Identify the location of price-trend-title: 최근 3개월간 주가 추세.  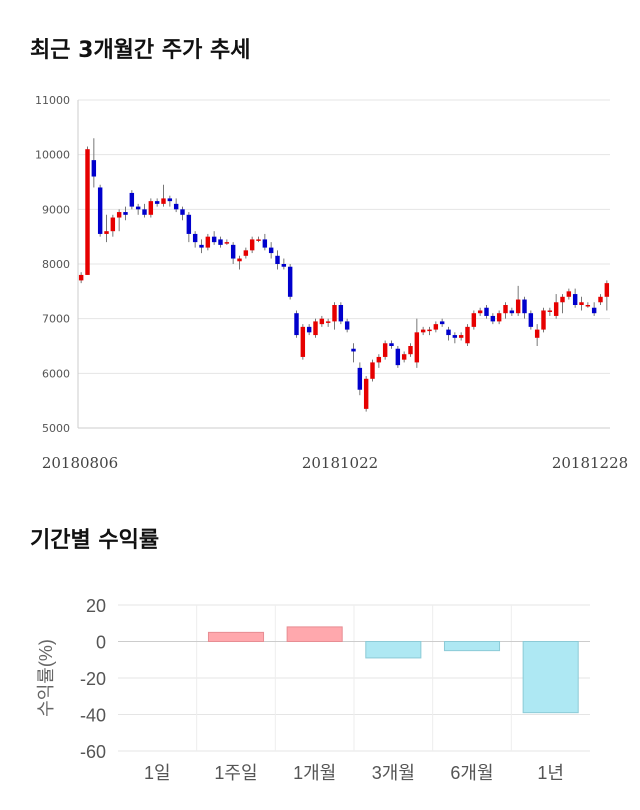
(140, 50).